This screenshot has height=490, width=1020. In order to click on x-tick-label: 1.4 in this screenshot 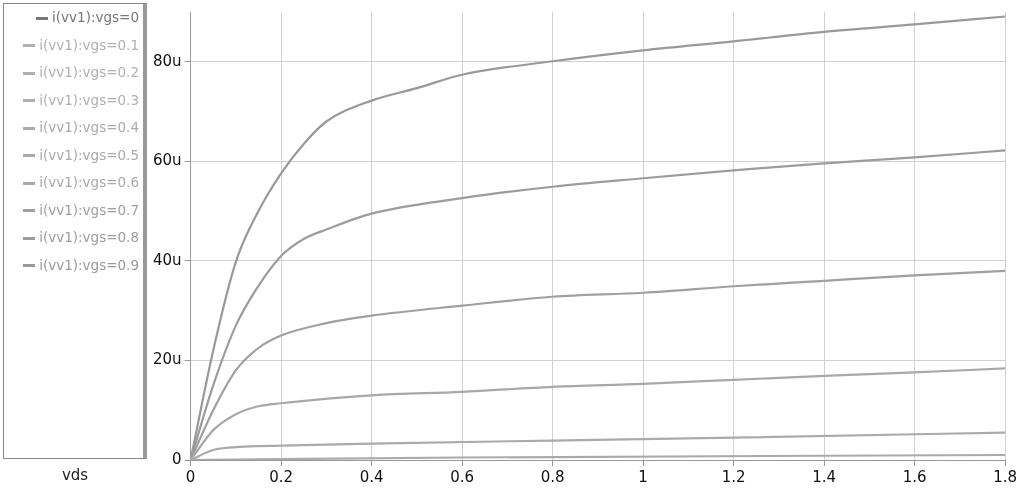, I will do `click(824, 476)`.